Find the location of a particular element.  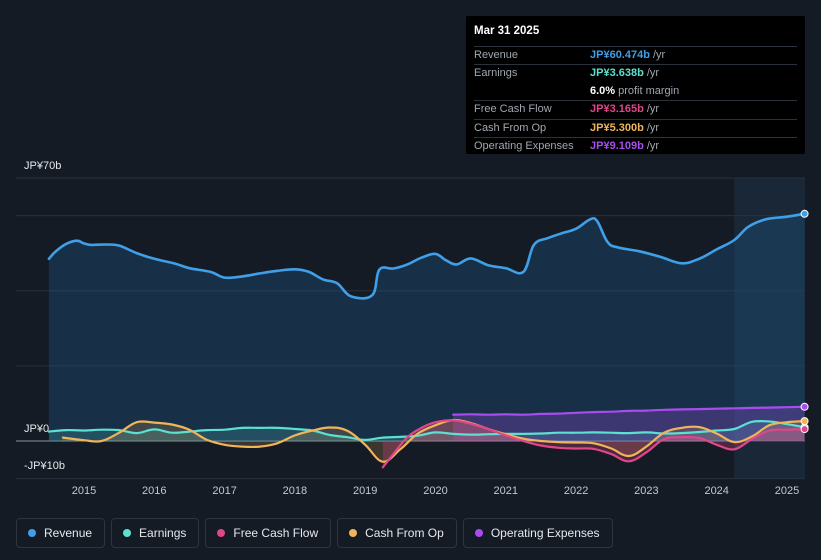

tooltip-row: Free Cash Flow JP¥3.165b/yr is located at coordinates (635, 109).